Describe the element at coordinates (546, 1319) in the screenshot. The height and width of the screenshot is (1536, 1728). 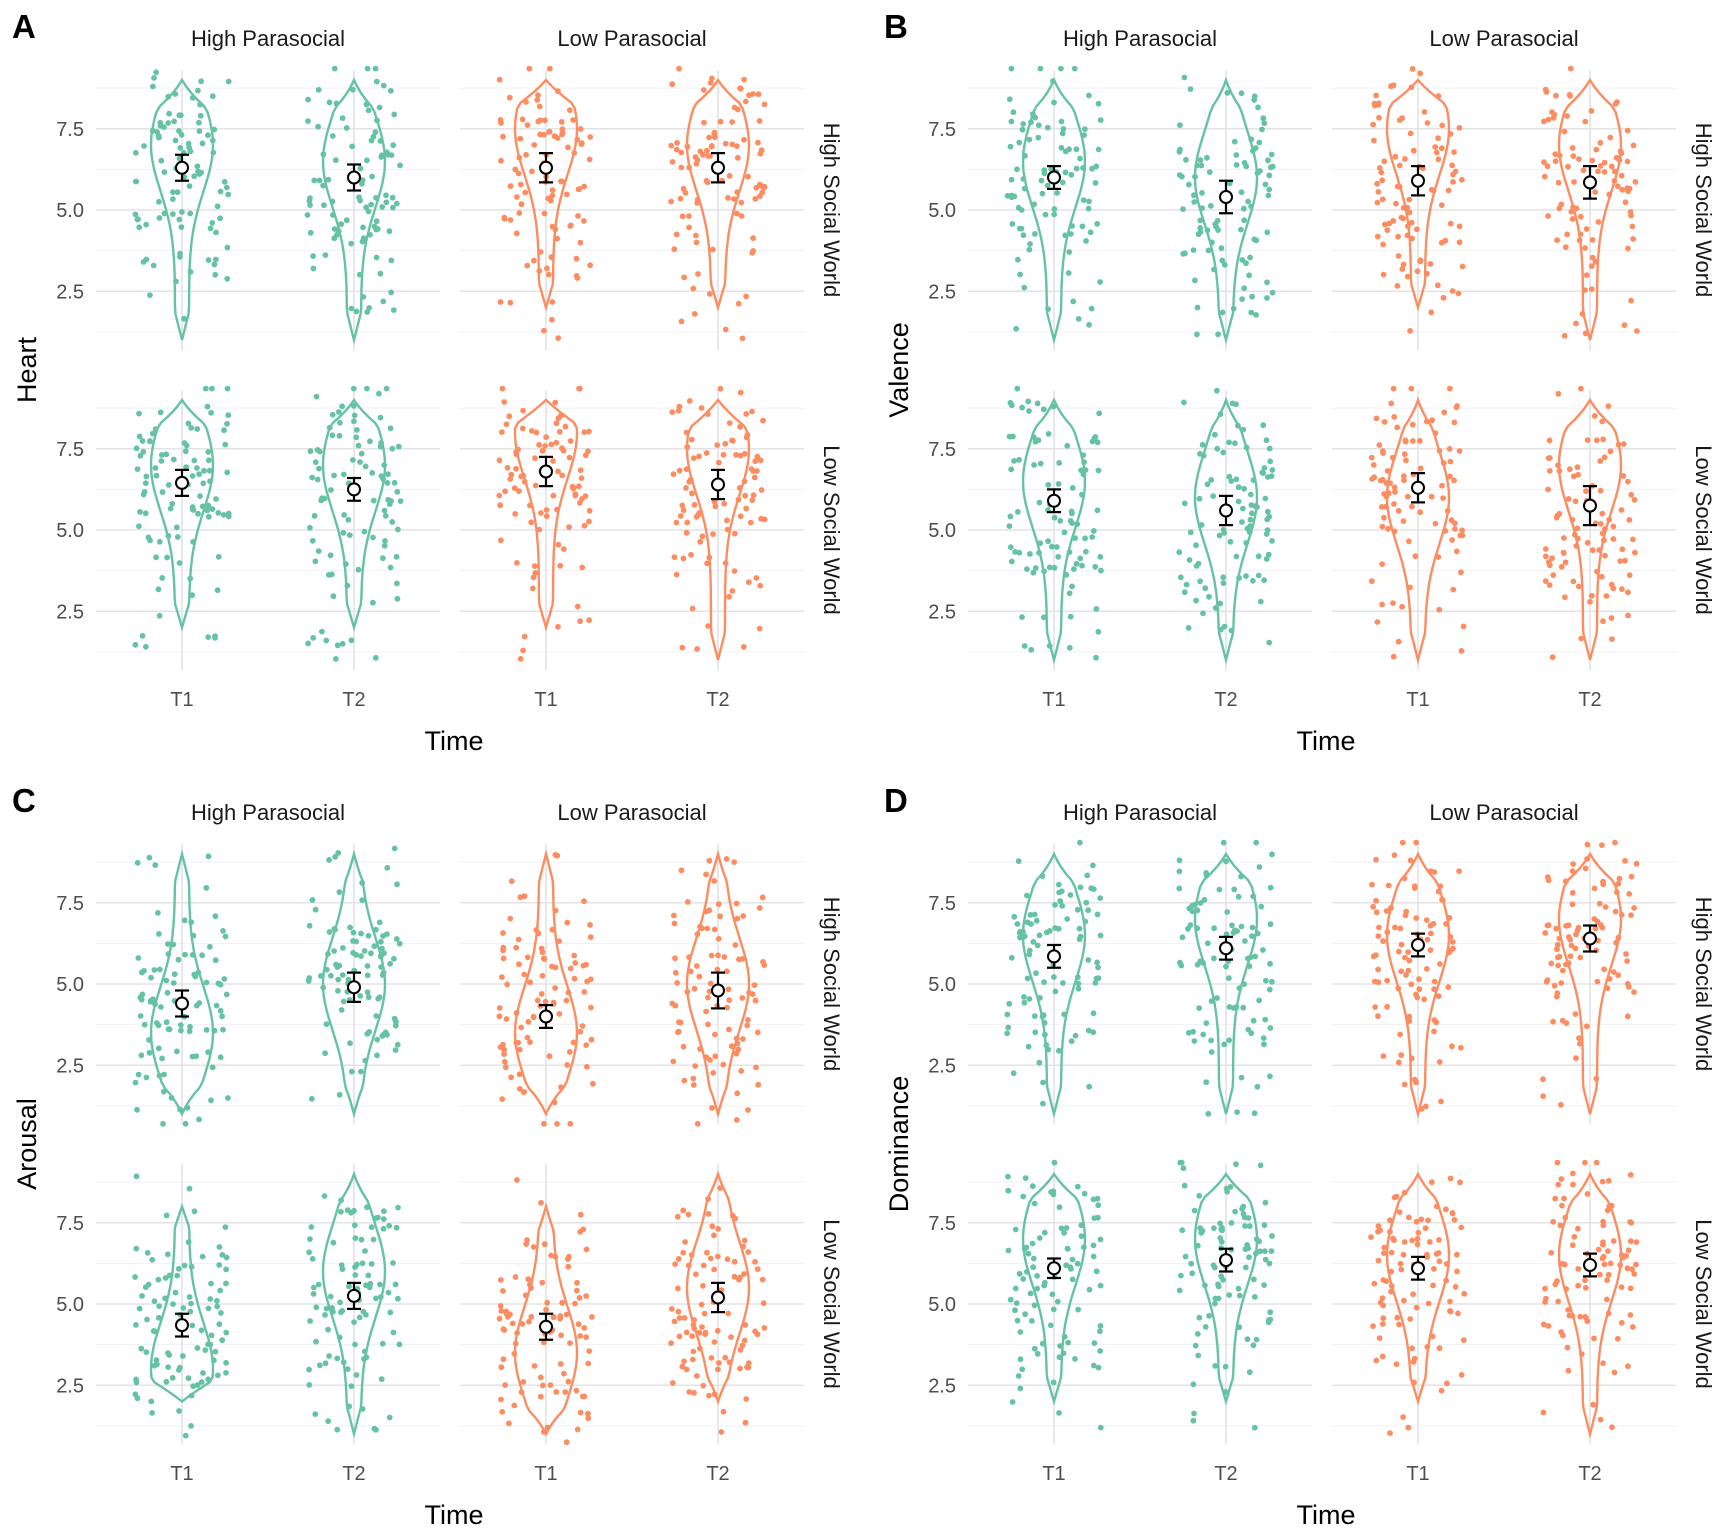
I see `violin-outline` at that location.